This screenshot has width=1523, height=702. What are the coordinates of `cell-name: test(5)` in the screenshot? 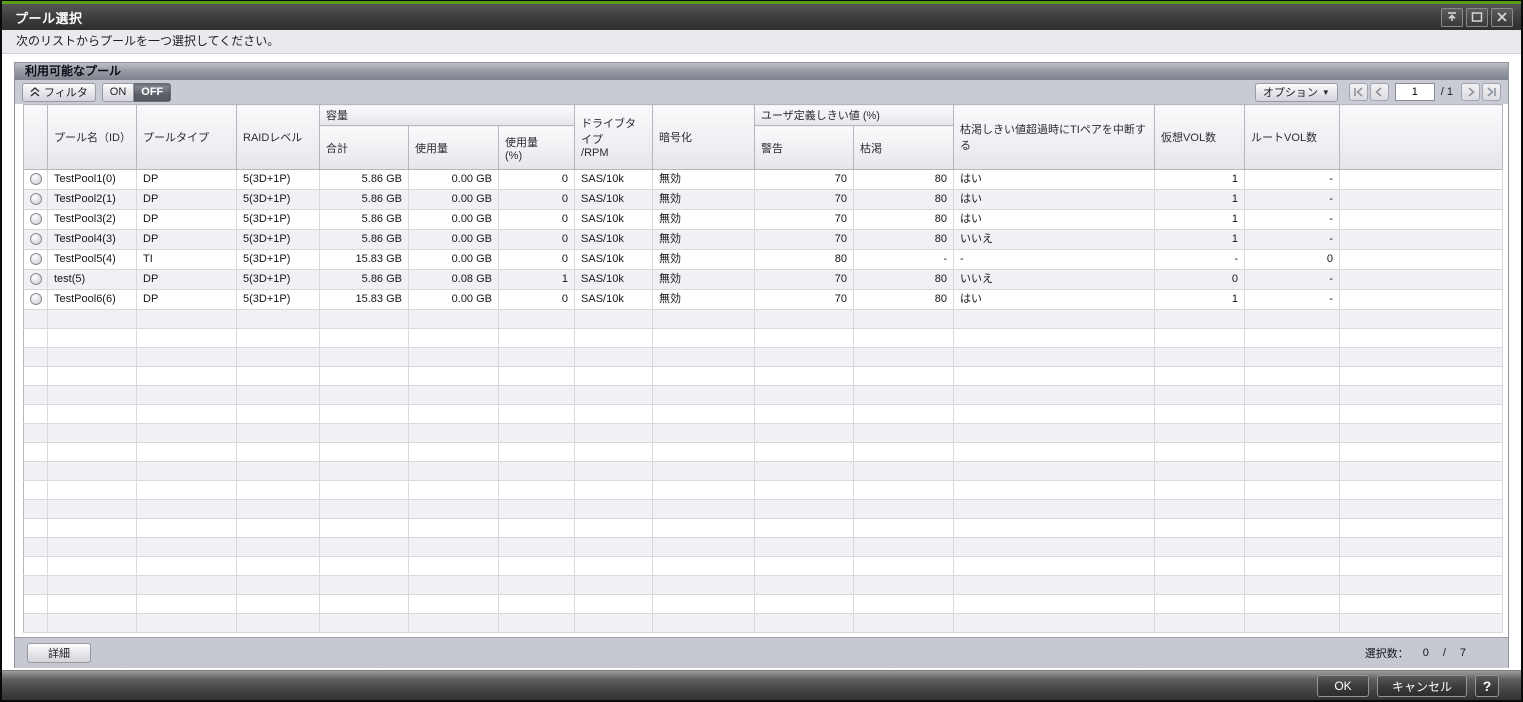 It's located at (92, 279).